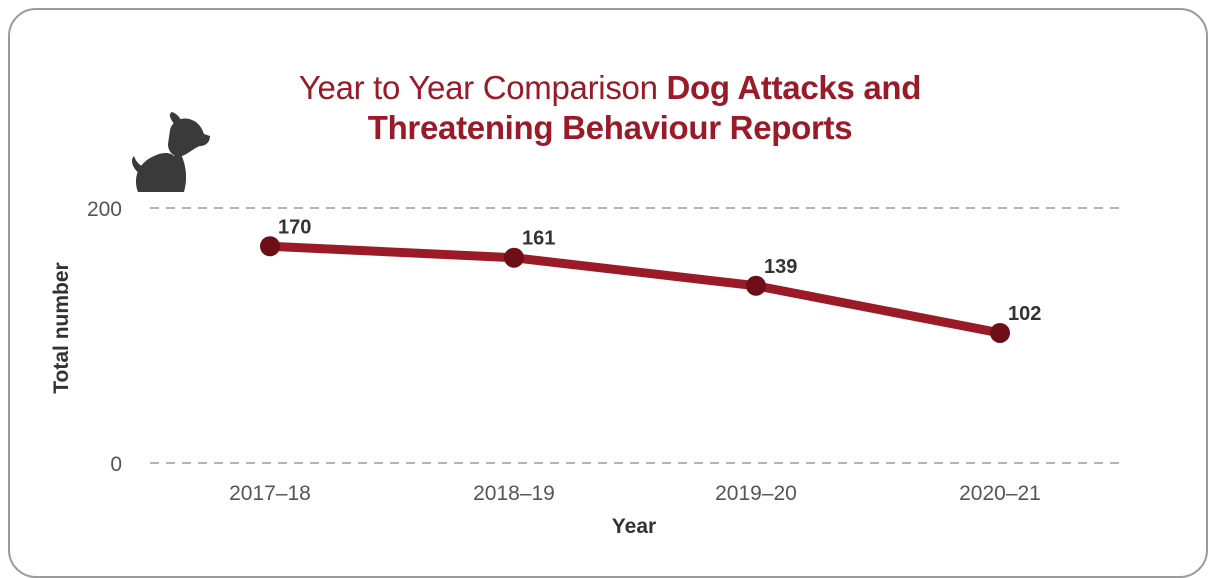  I want to click on chart-title-light: Year to Year Comparison, so click(478, 87).